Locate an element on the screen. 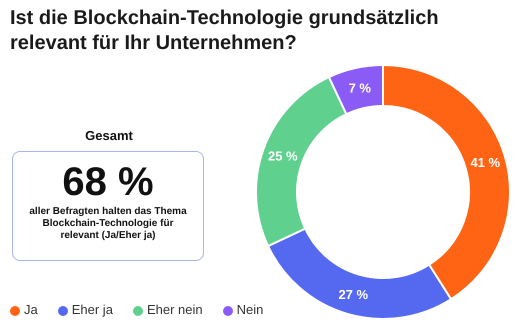 Image resolution: width=516 pixels, height=323 pixels. text: 68 % is located at coordinates (108, 182).